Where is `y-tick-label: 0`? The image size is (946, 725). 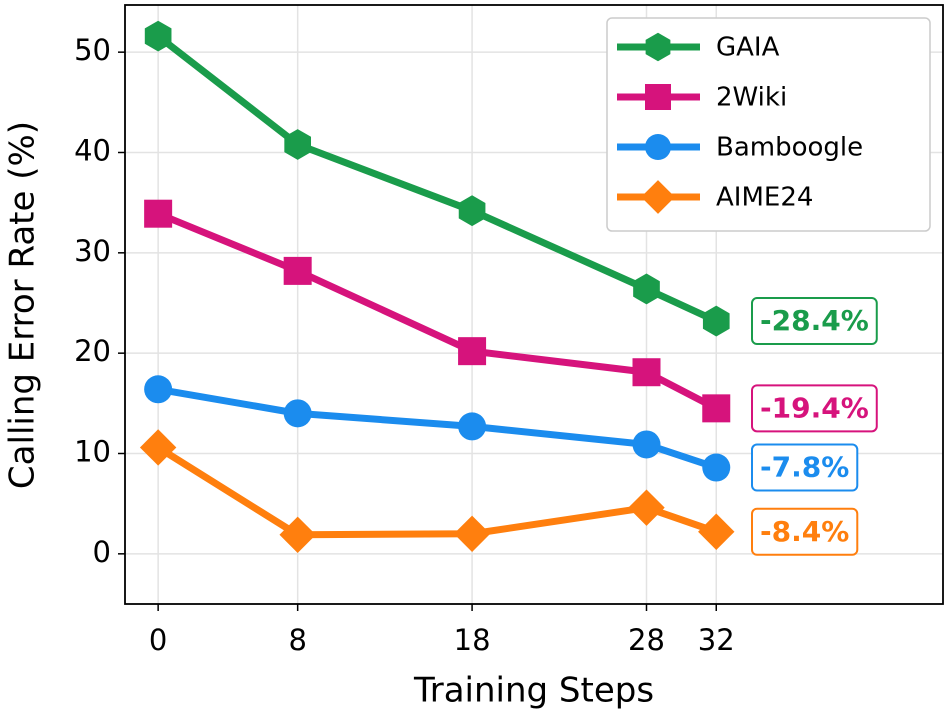
y-tick-label: 0 is located at coordinates (102, 552).